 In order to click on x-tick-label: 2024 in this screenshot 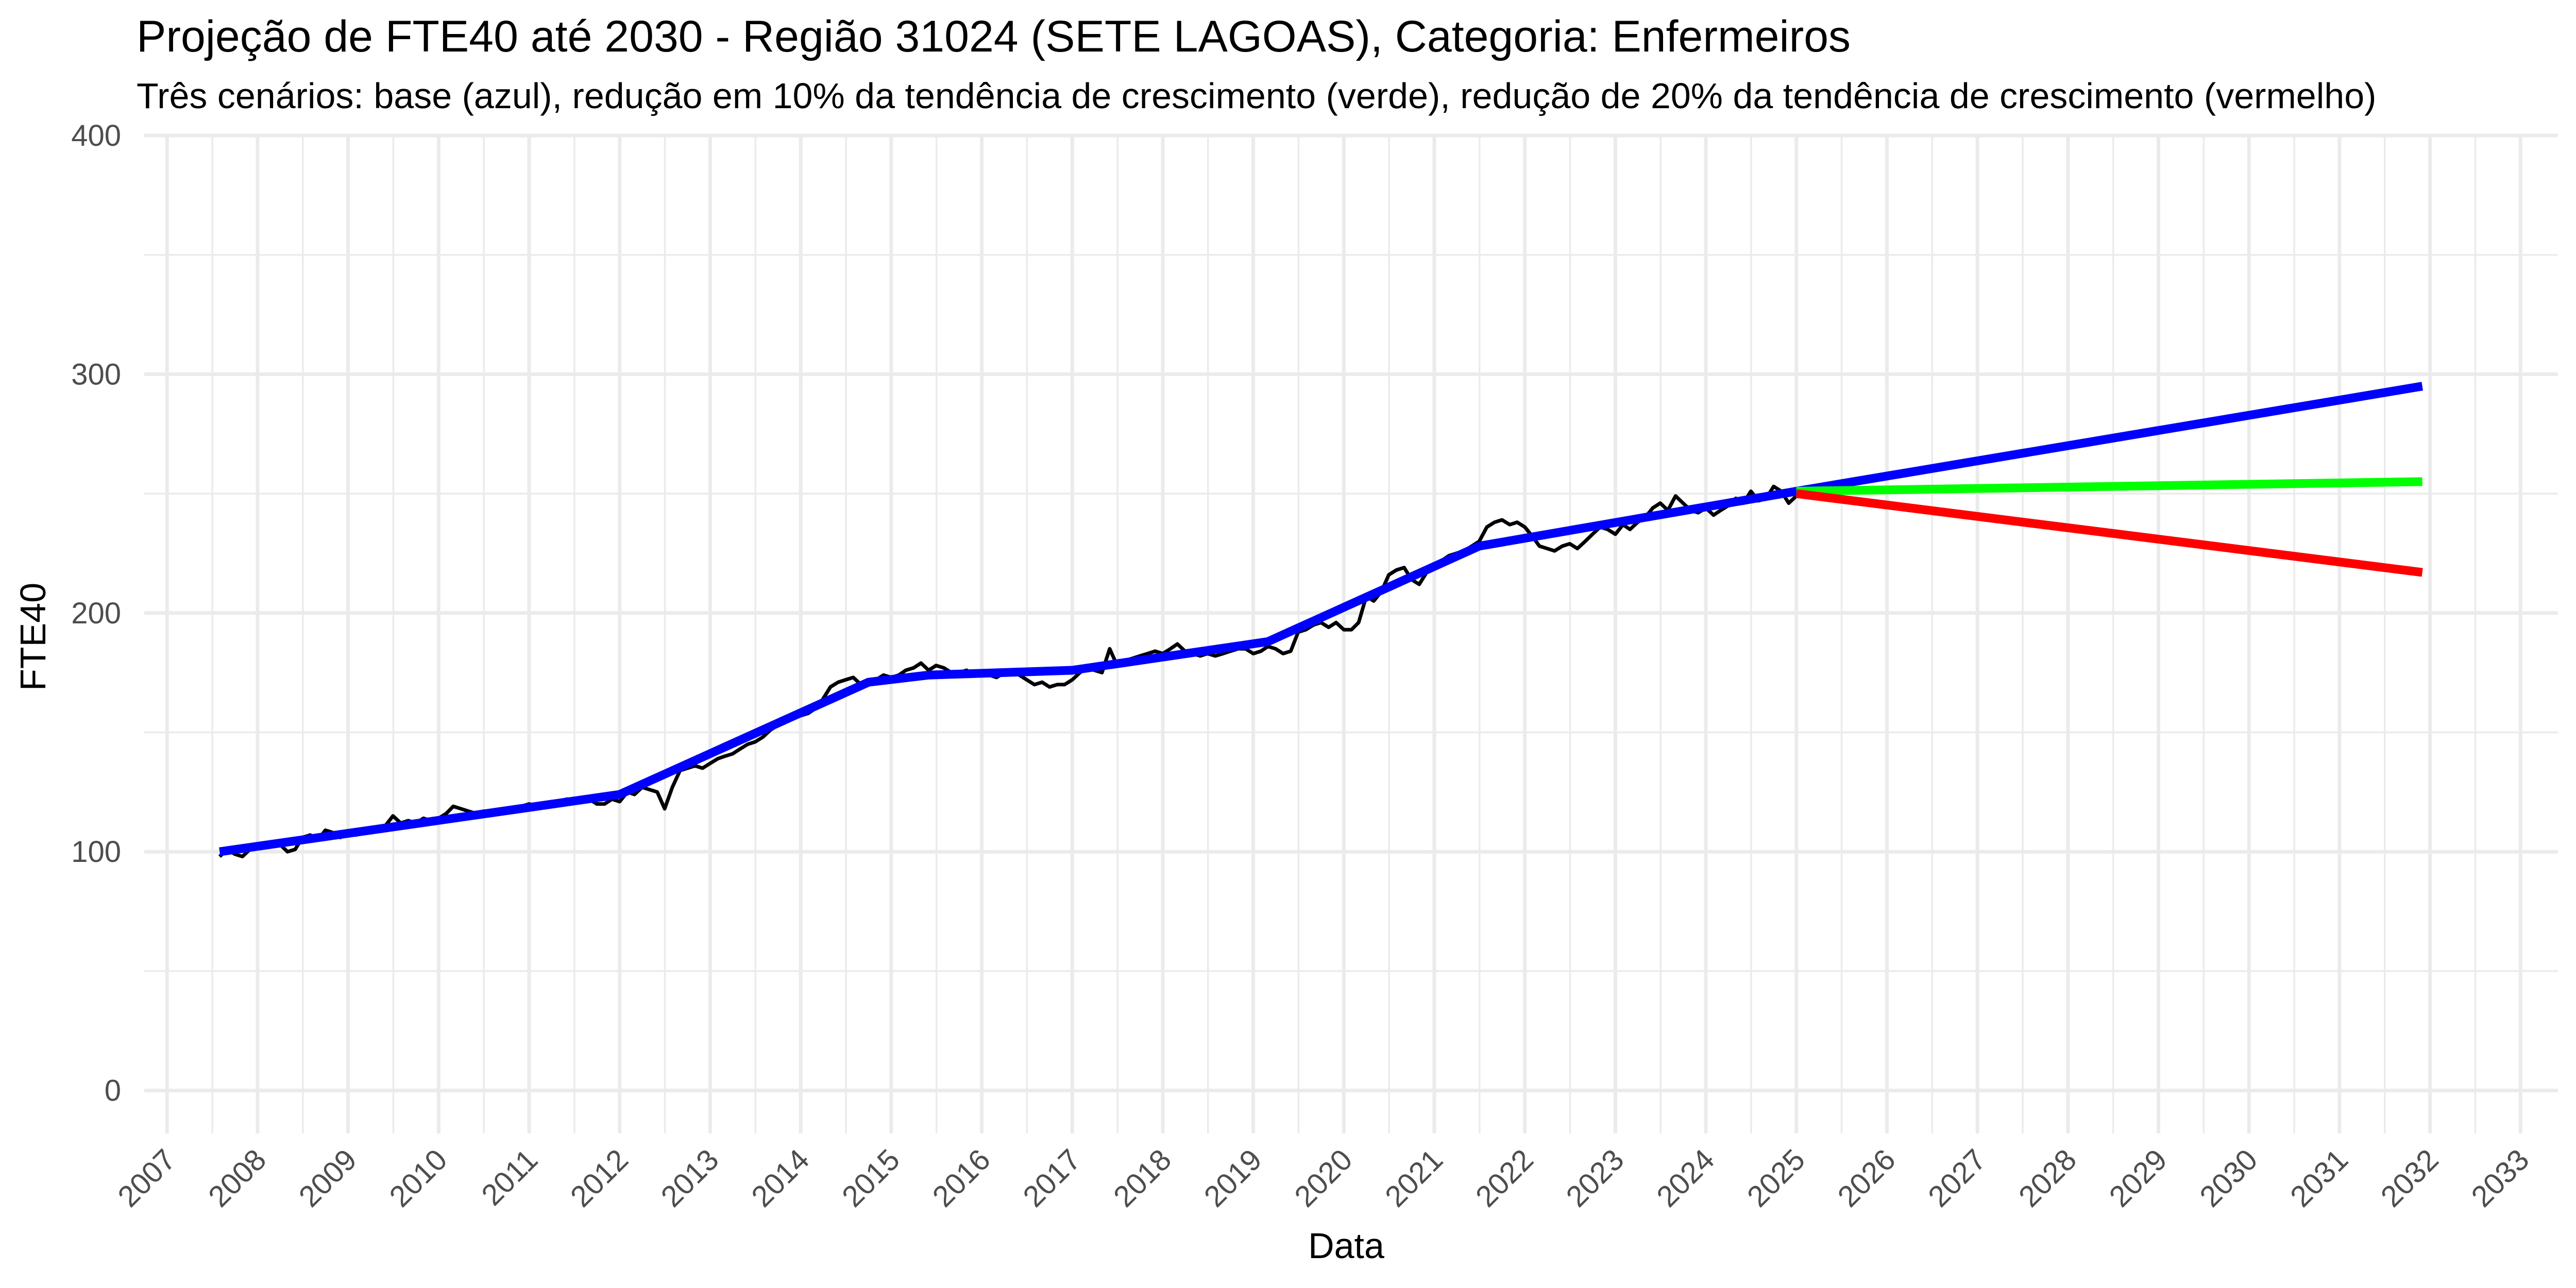, I will do `click(1685, 1178)`.